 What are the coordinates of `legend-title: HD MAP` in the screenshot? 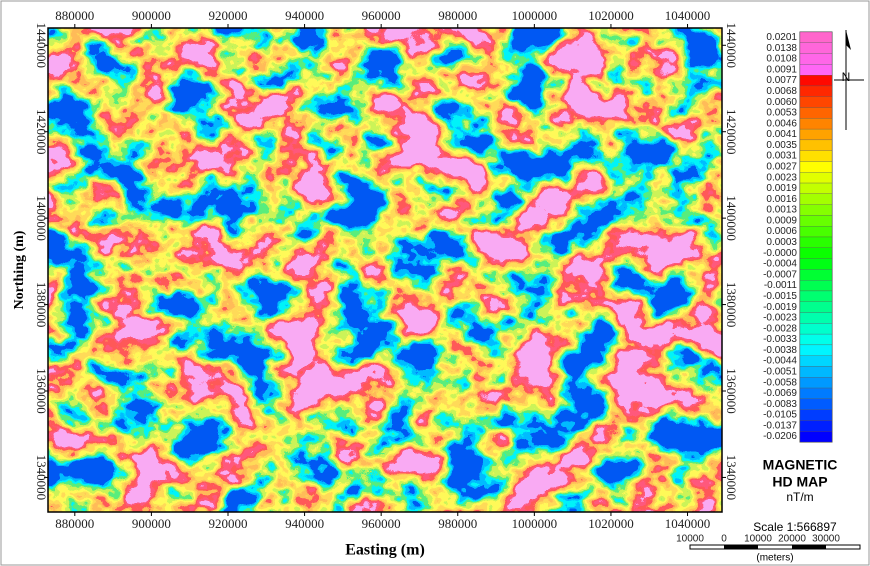 It's located at (799, 482).